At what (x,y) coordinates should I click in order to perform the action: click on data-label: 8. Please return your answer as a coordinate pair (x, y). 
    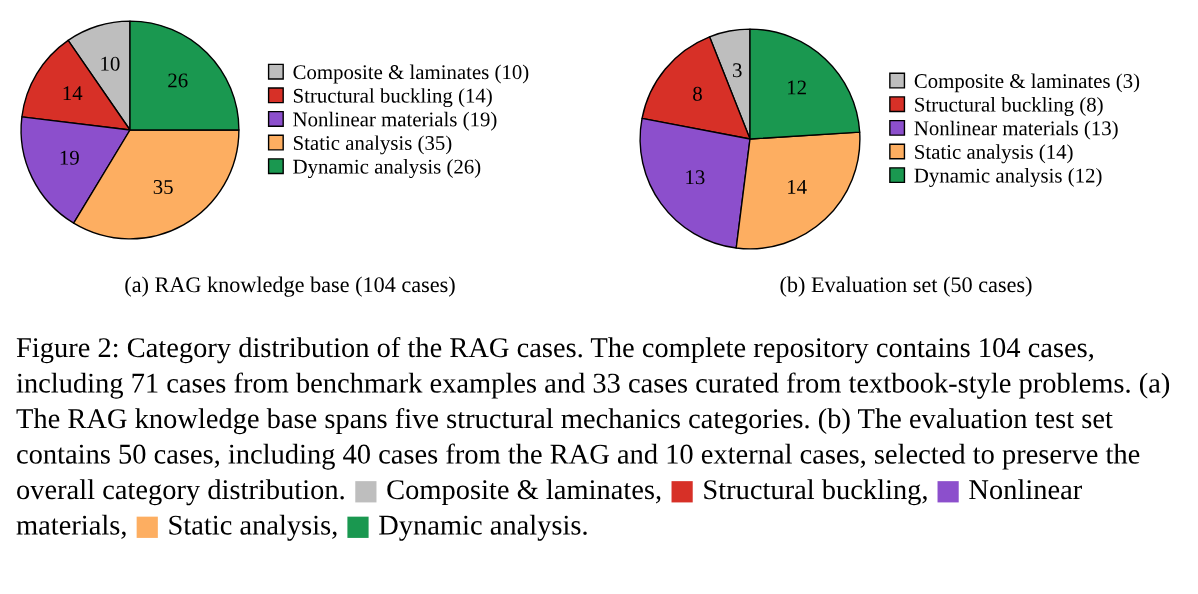
    Looking at the image, I should click on (697, 93).